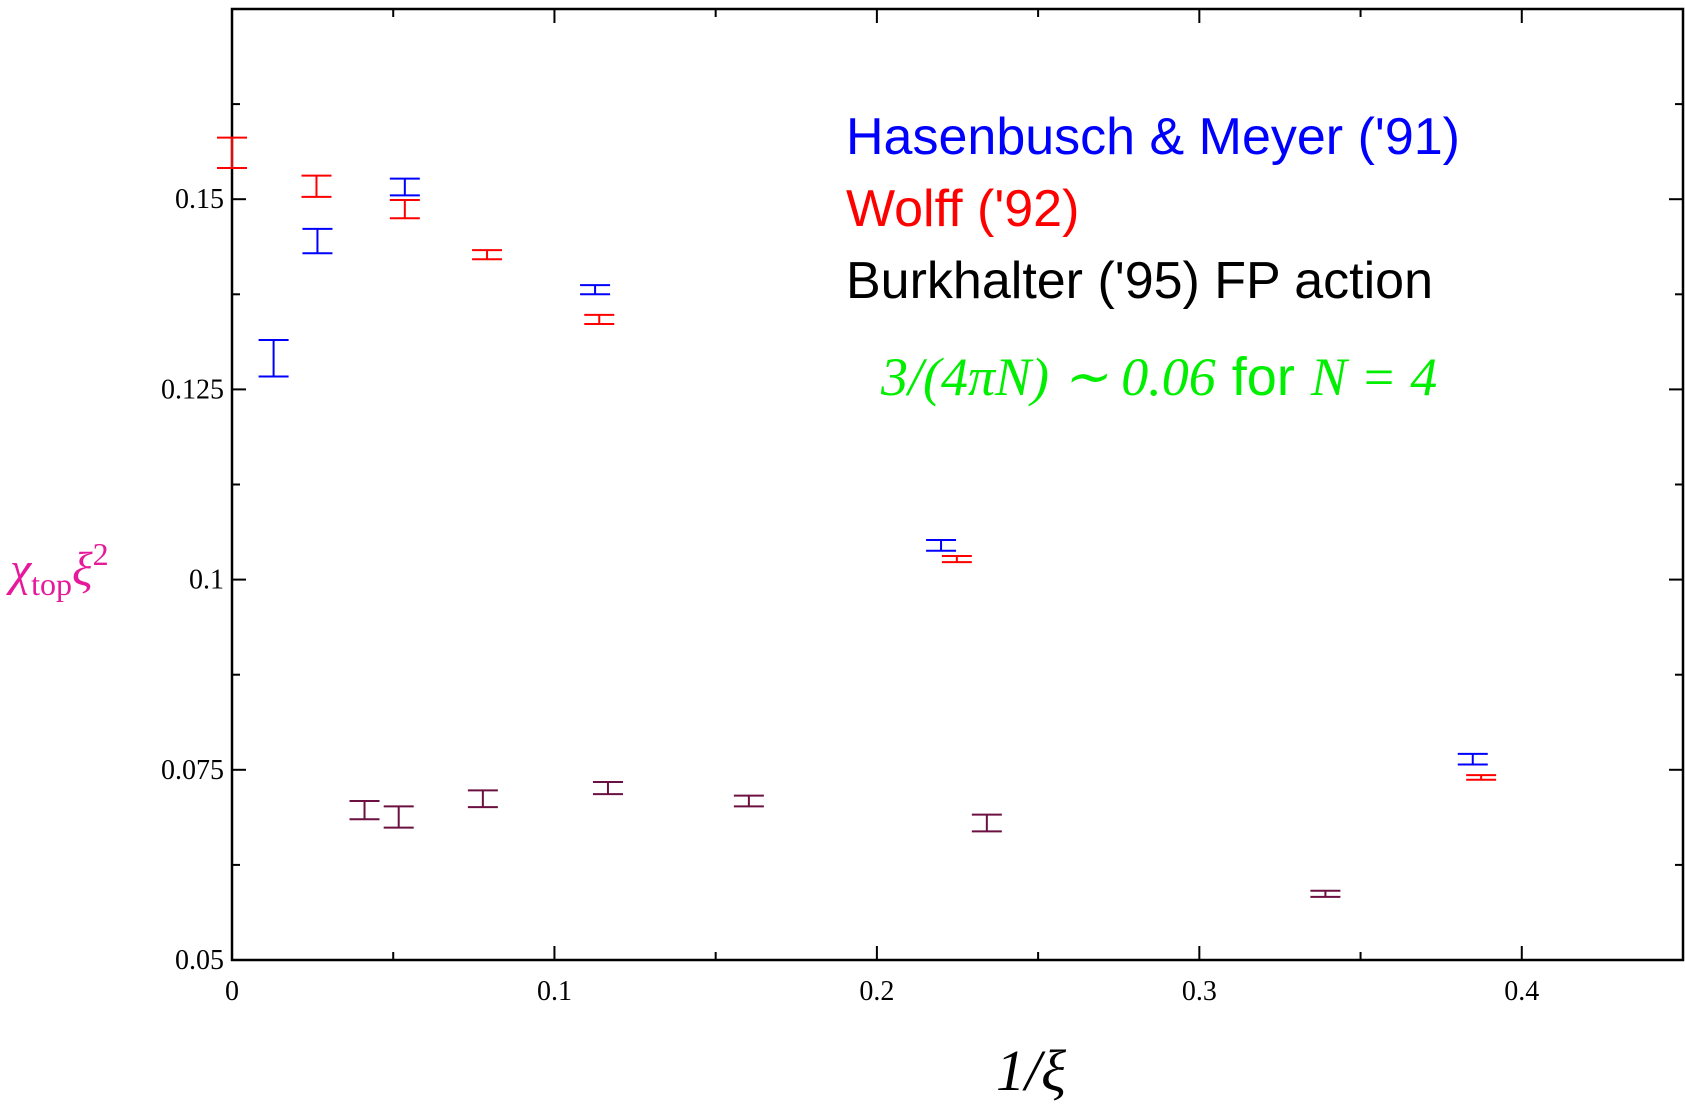 The height and width of the screenshot is (1107, 1685). I want to click on x-tick-label: 0.1, so click(554, 991).